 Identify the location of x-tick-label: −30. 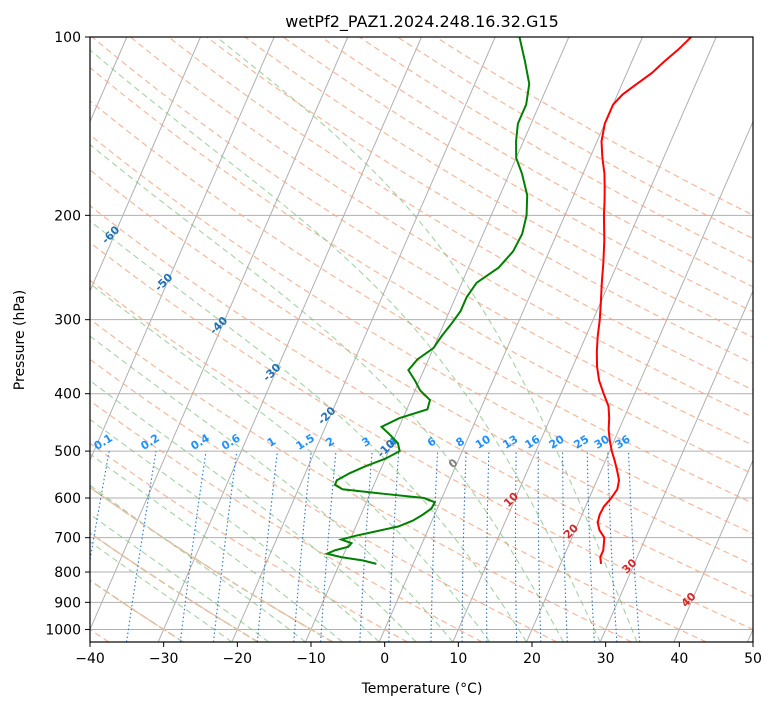
(164, 659).